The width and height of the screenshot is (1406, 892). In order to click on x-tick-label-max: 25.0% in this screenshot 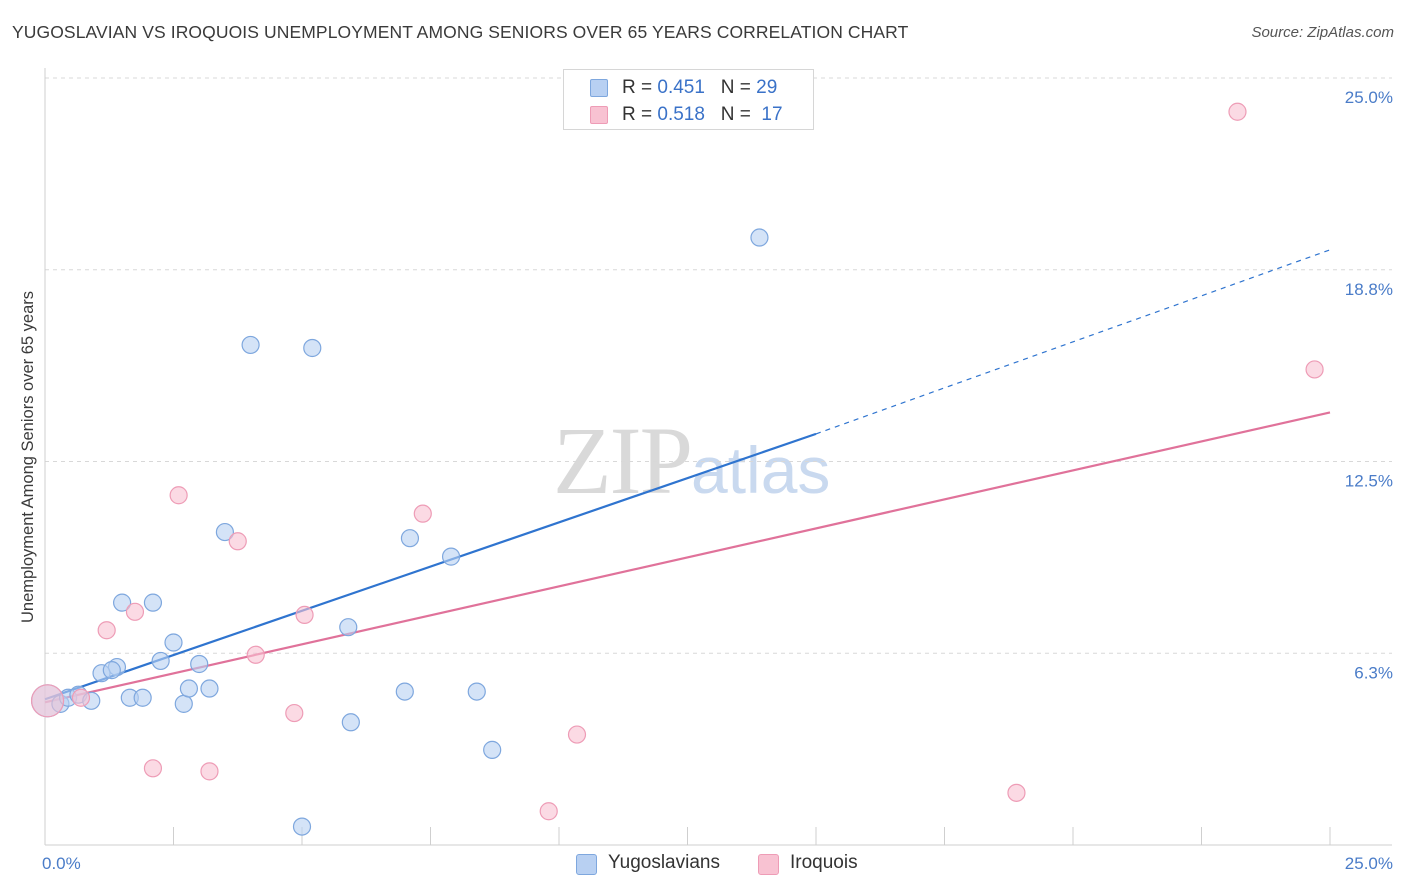, I will do `click(1369, 863)`.